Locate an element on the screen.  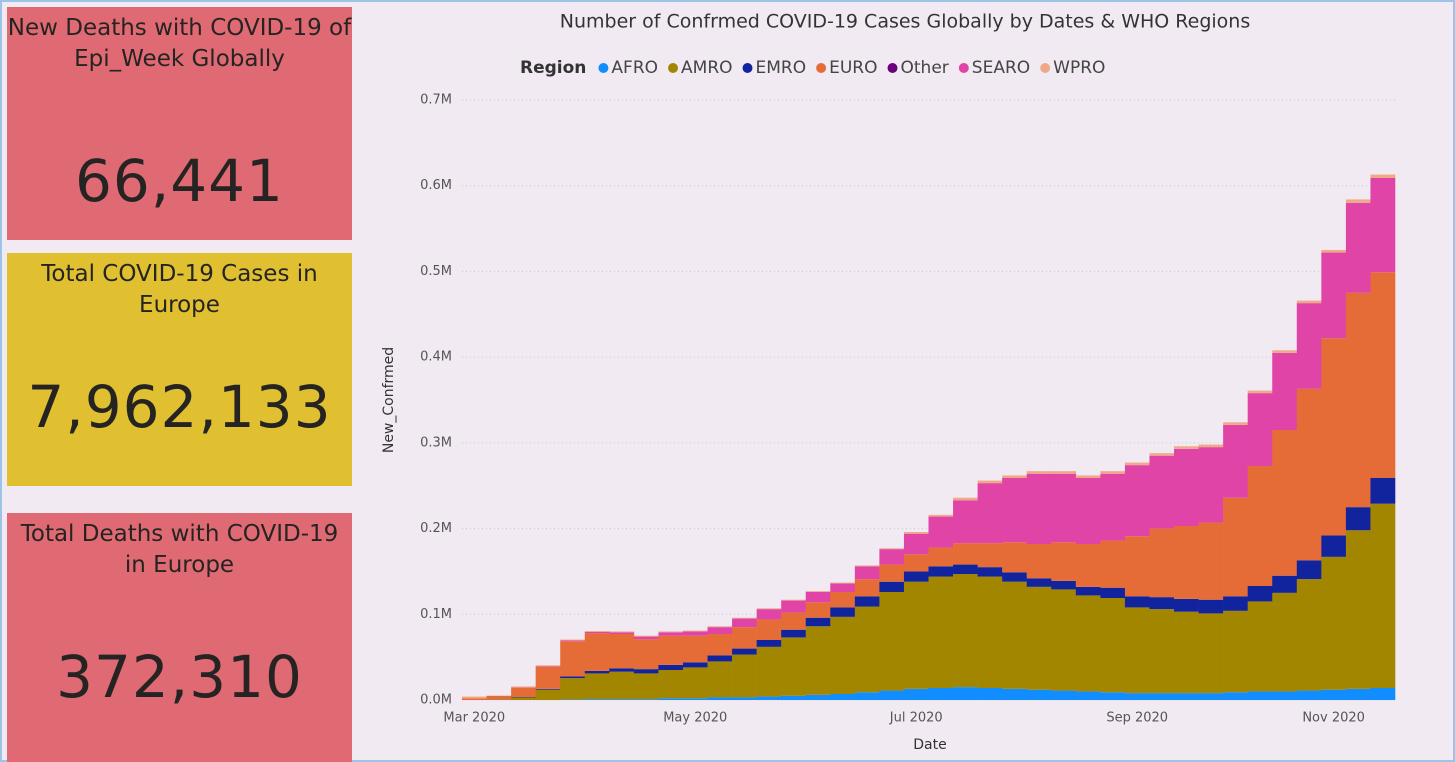
y-axis-title: New_Confrmed is located at coordinates (389, 400).